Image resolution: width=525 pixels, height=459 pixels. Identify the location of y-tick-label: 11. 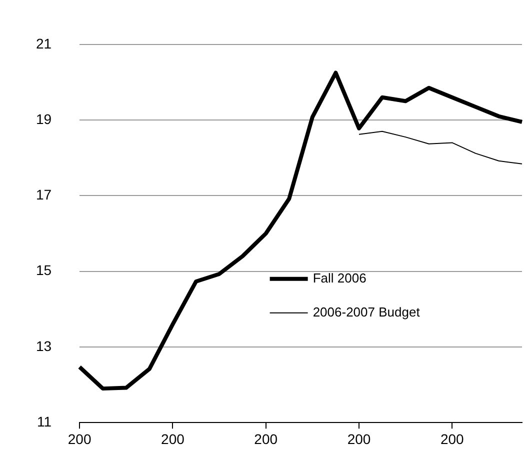
(44, 421).